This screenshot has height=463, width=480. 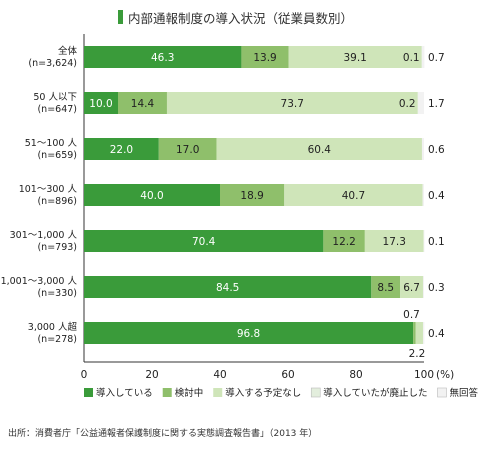 I want to click on category-label: 全体, so click(x=68, y=51).